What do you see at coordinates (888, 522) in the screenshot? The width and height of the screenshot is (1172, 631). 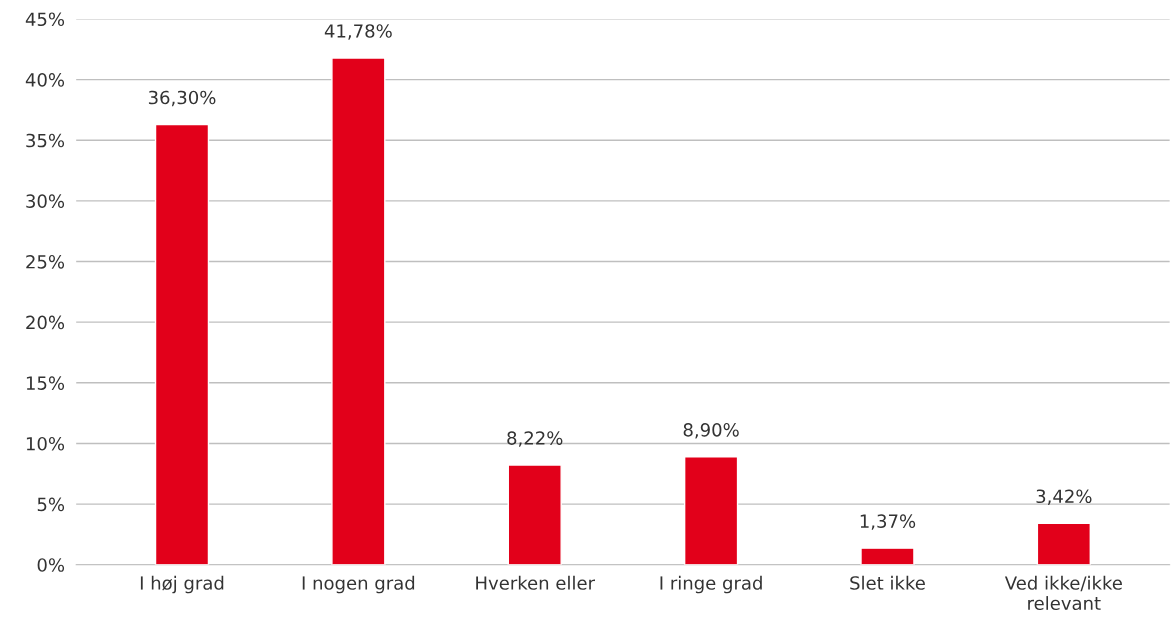 I see `data-label: 1,37%` at bounding box center [888, 522].